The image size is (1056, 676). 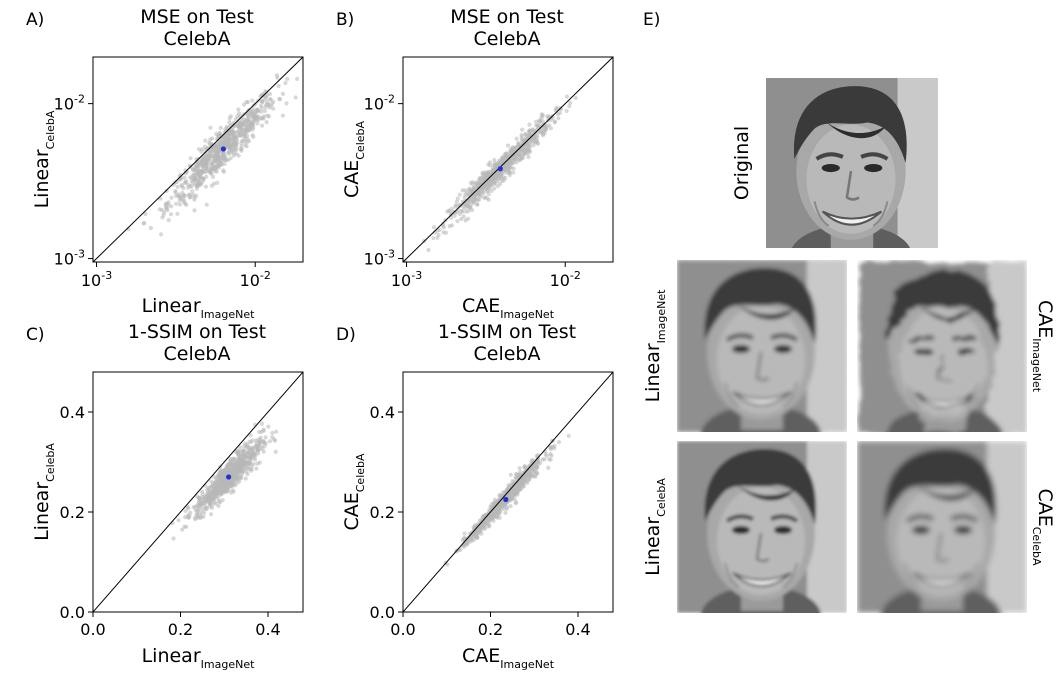 What do you see at coordinates (506, 499) in the screenshot?
I see `highlight-point` at bounding box center [506, 499].